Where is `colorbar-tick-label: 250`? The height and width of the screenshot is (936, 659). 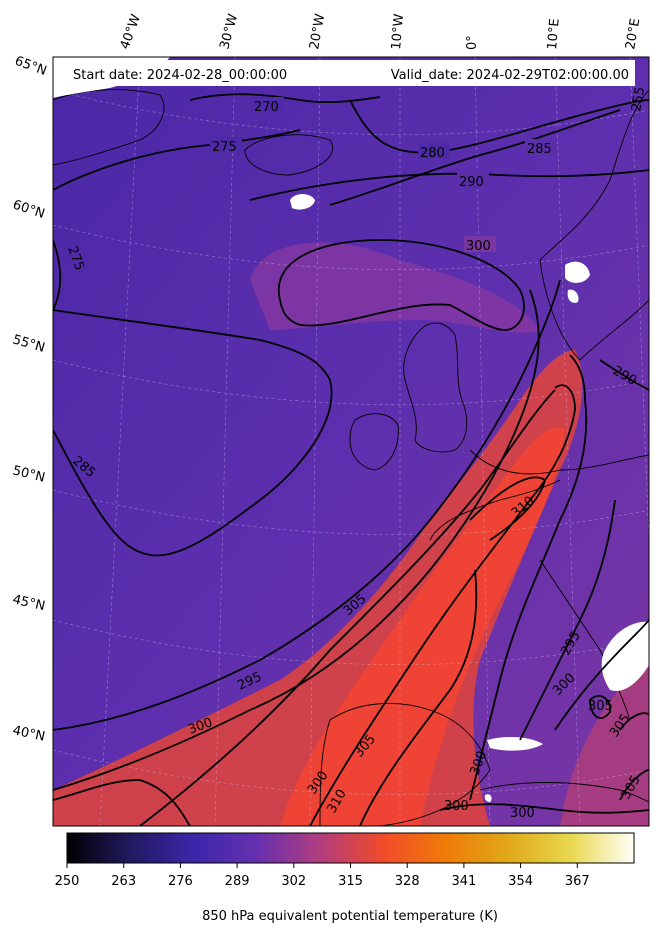
colorbar-tick-label: 250 is located at coordinates (67, 881).